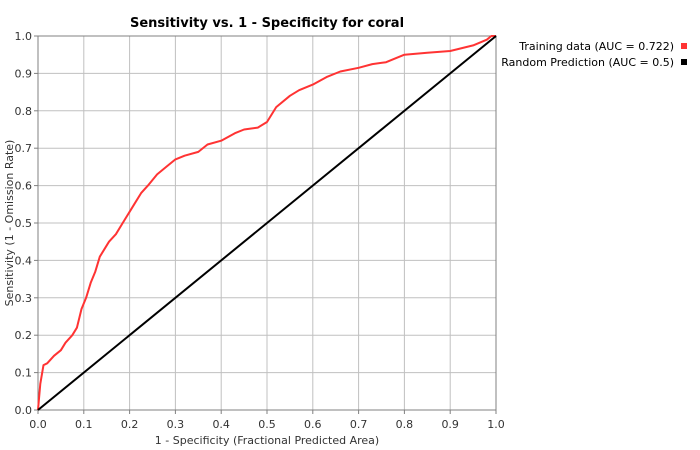 The width and height of the screenshot is (700, 450). I want to click on y-tick-label: 0.2, so click(24, 335).